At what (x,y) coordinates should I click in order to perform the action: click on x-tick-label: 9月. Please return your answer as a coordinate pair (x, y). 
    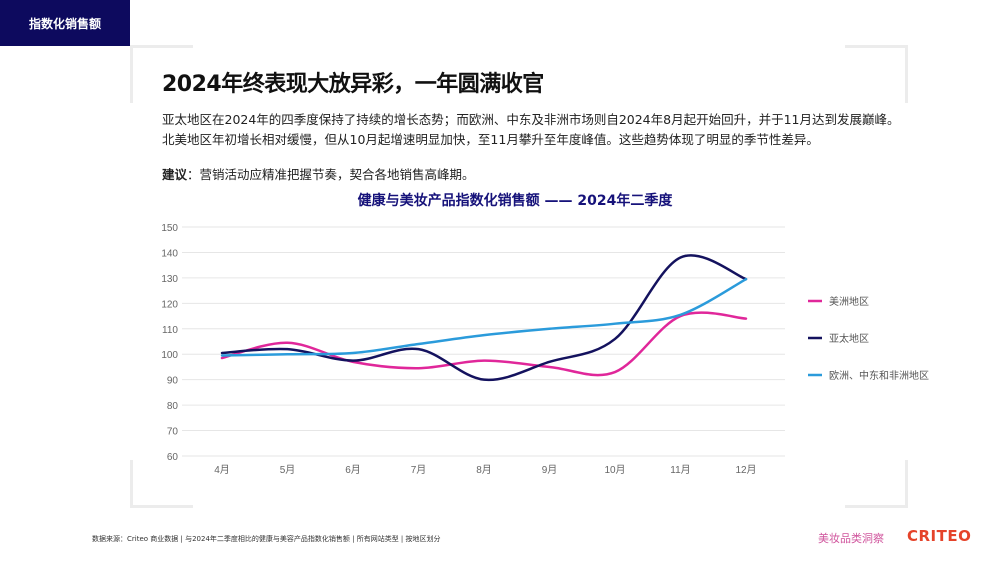
    Looking at the image, I should click on (550, 470).